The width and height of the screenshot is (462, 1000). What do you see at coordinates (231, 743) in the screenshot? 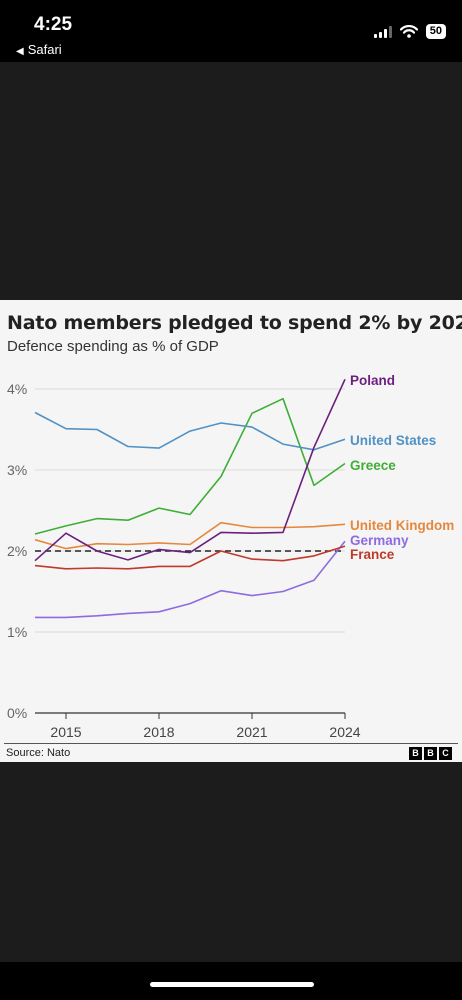
I see `footer-divider` at bounding box center [231, 743].